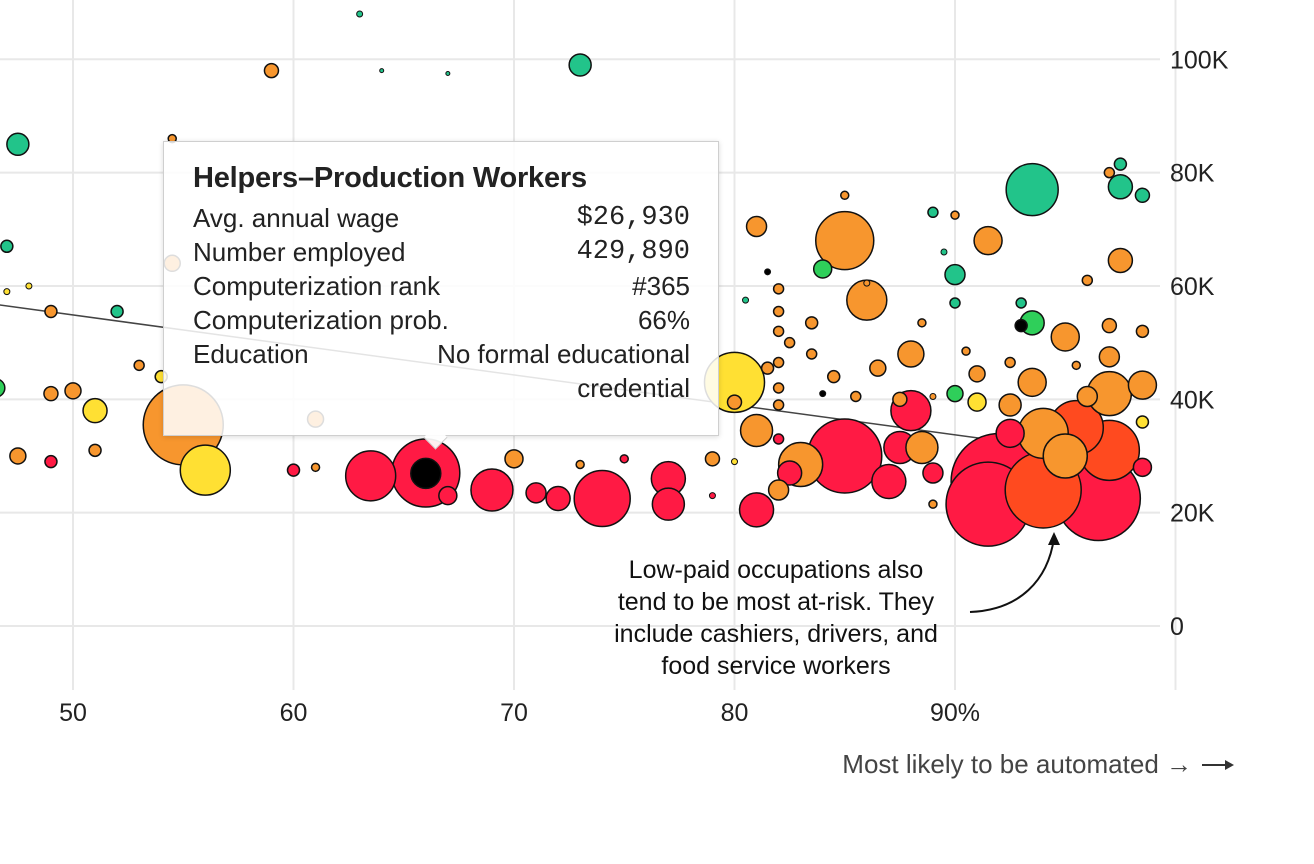 This screenshot has height=864, width=1314. What do you see at coordinates (390, 178) in the screenshot?
I see `tooltip-title: Helpers–Production Workers` at bounding box center [390, 178].